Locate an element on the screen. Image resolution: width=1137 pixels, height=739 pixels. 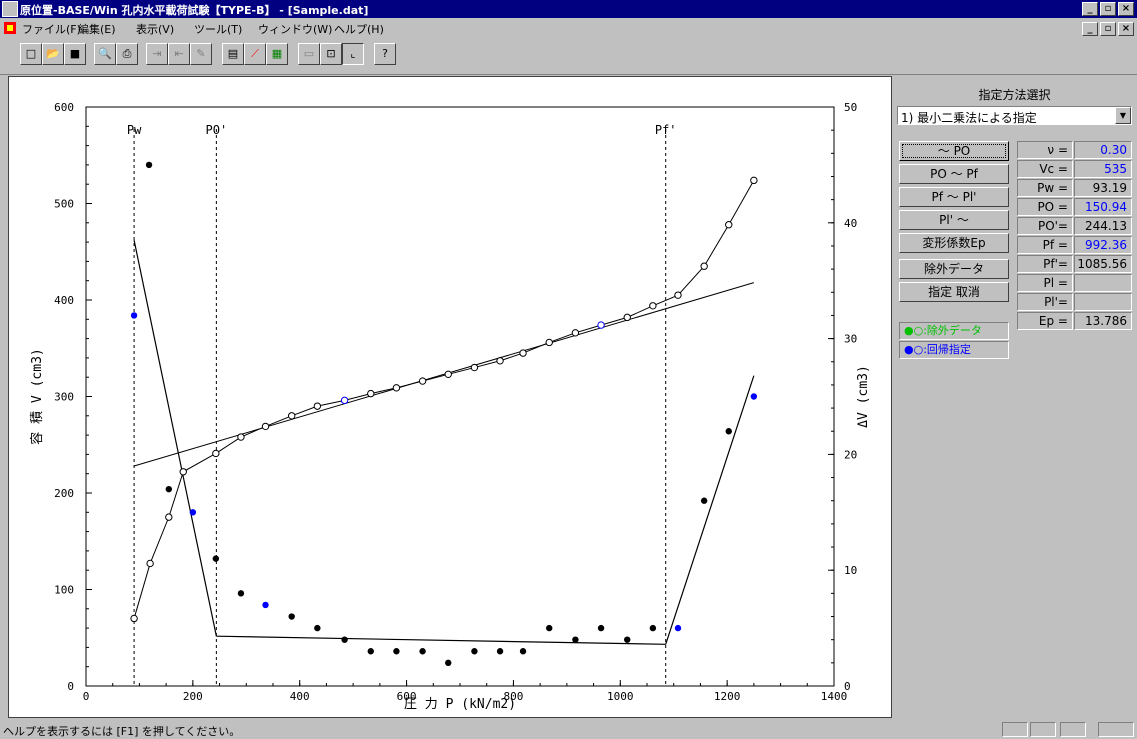
chevron-down-icon: ▼ is located at coordinates (1123, 115).